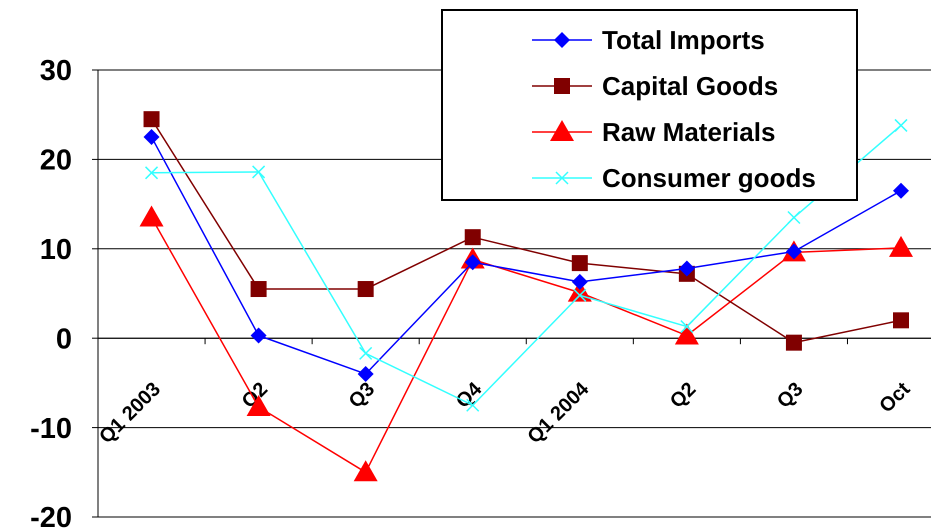  I want to click on x-tick-label: Oct, so click(895, 398).